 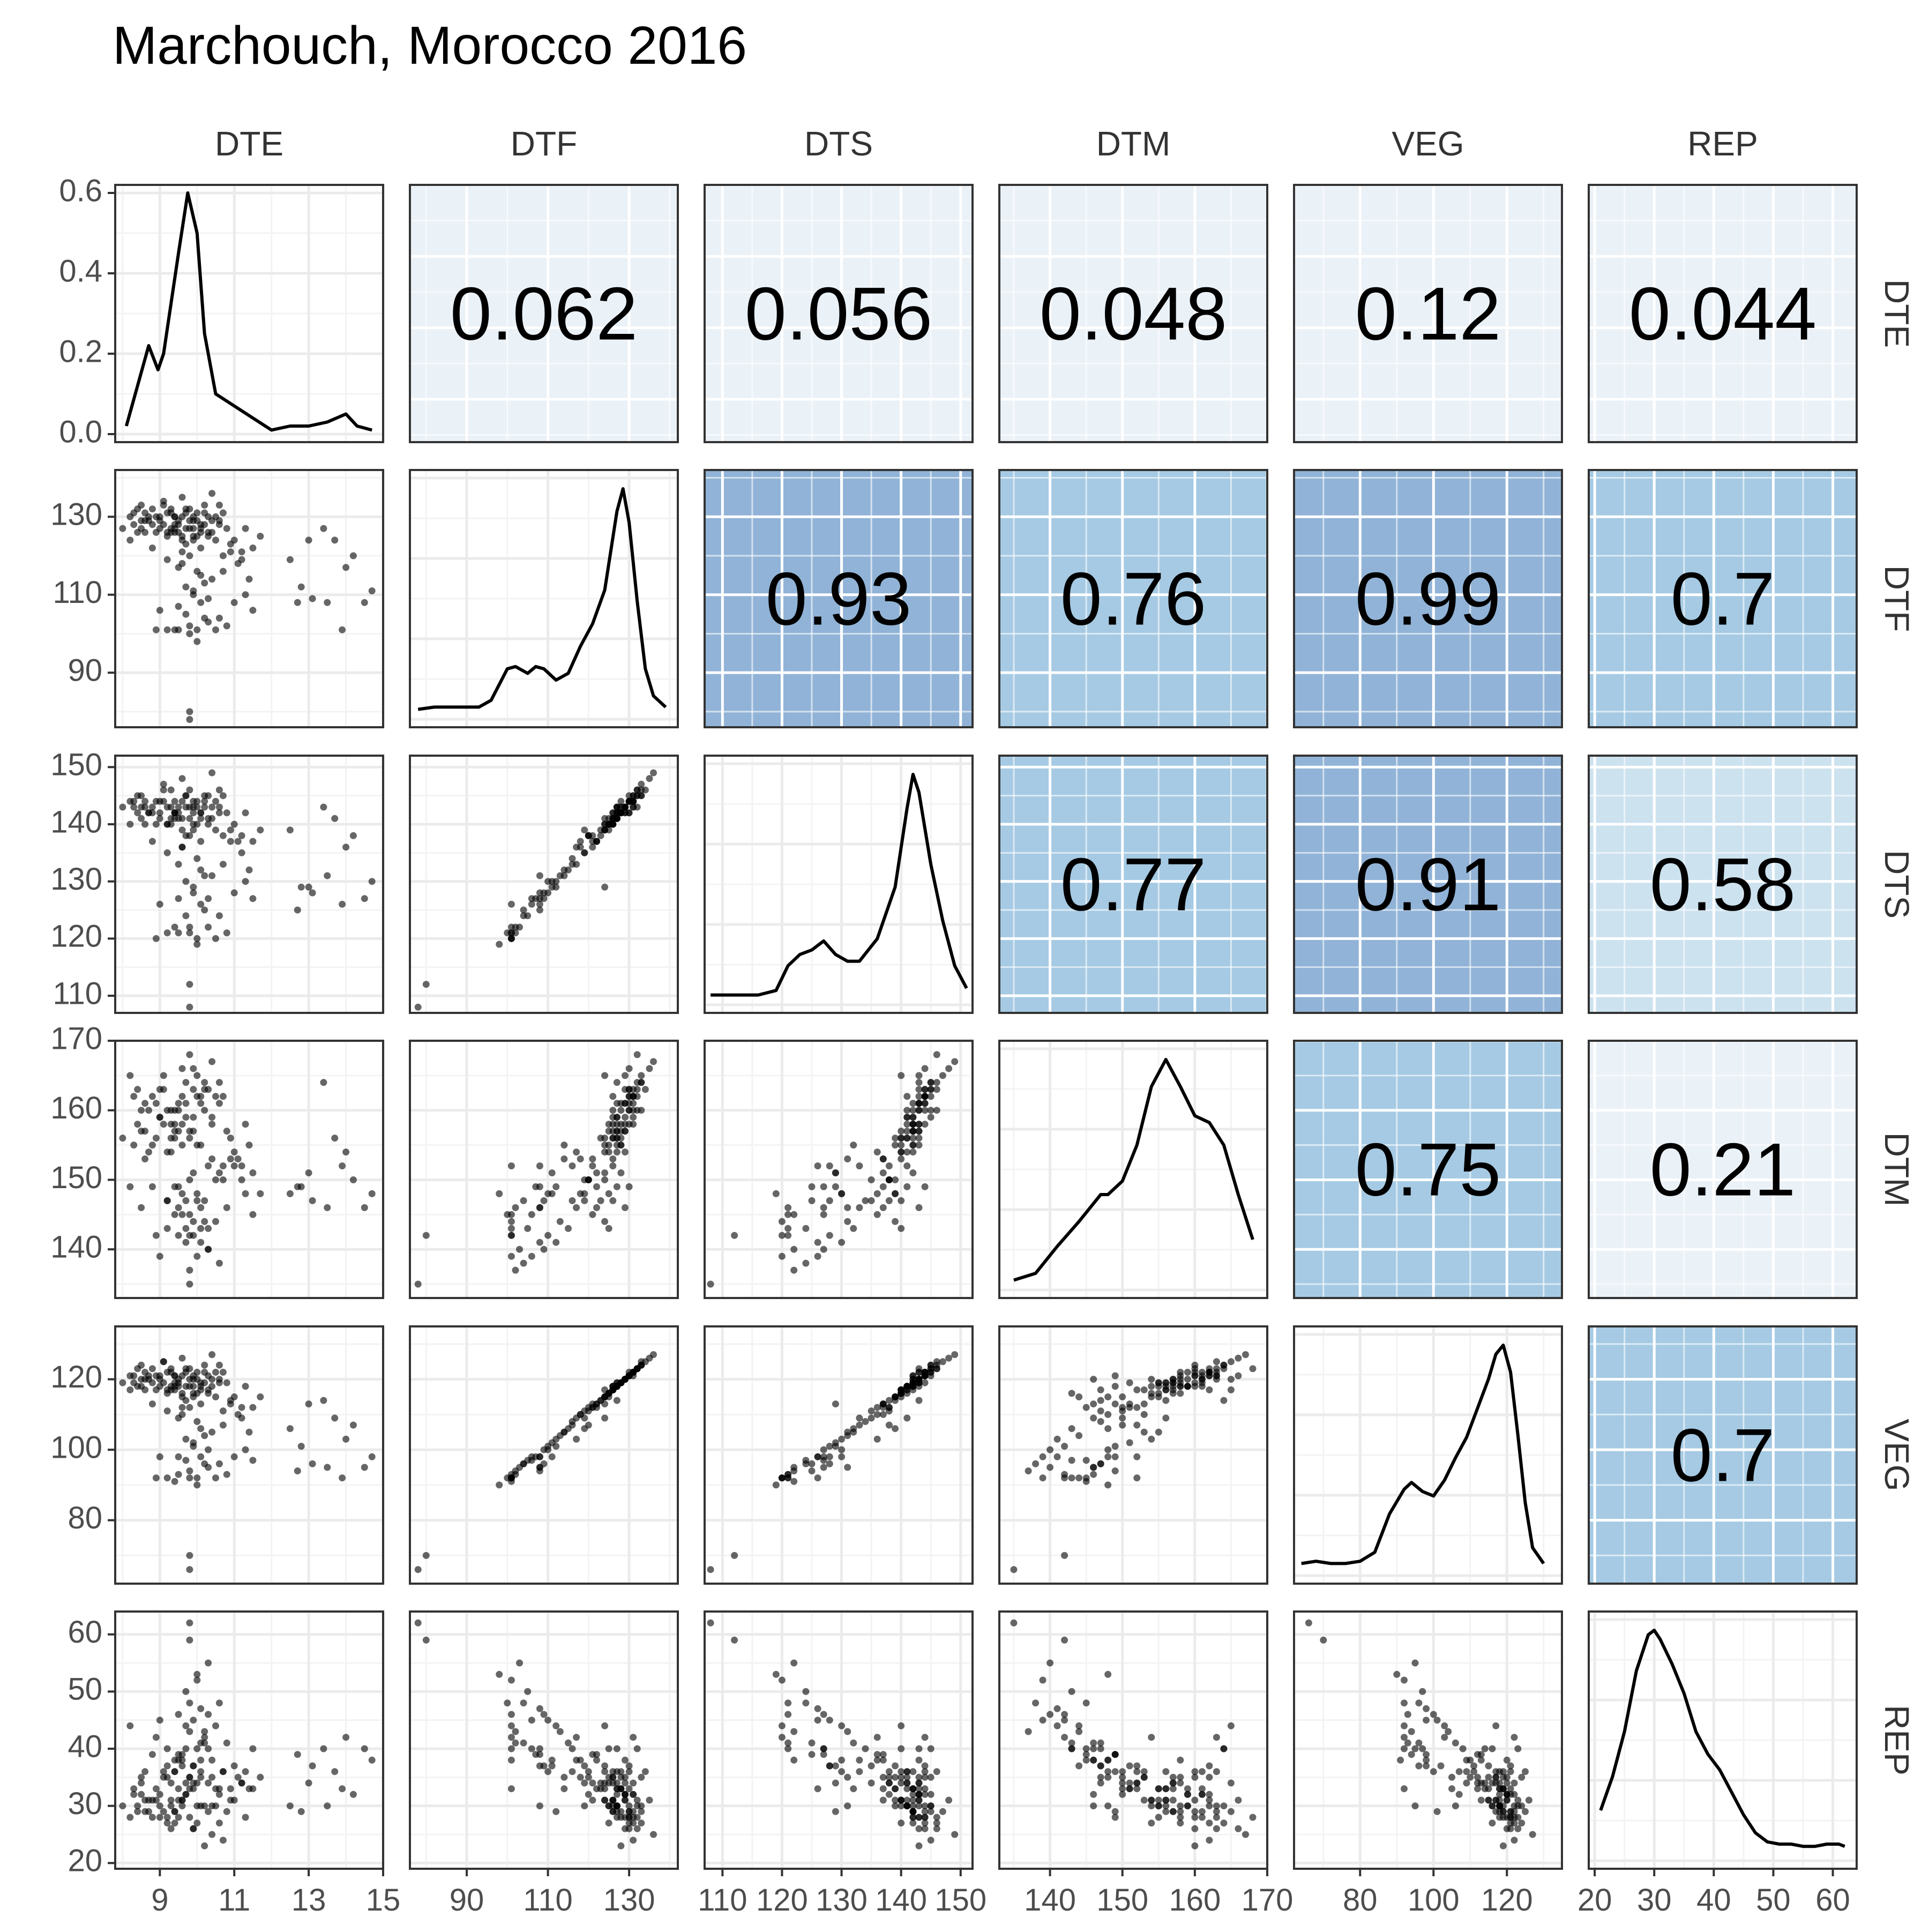 I want to click on x-tick-label: 50, so click(x=1774, y=1900).